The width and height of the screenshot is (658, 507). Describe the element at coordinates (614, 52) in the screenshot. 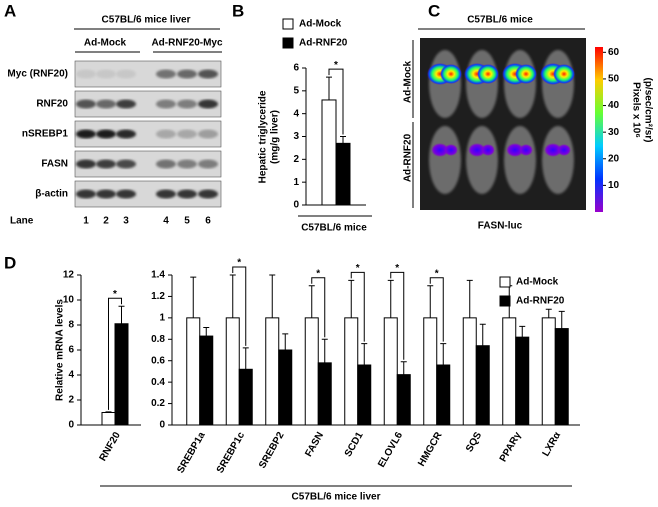

I see `colorbar-tick-label: 60` at that location.